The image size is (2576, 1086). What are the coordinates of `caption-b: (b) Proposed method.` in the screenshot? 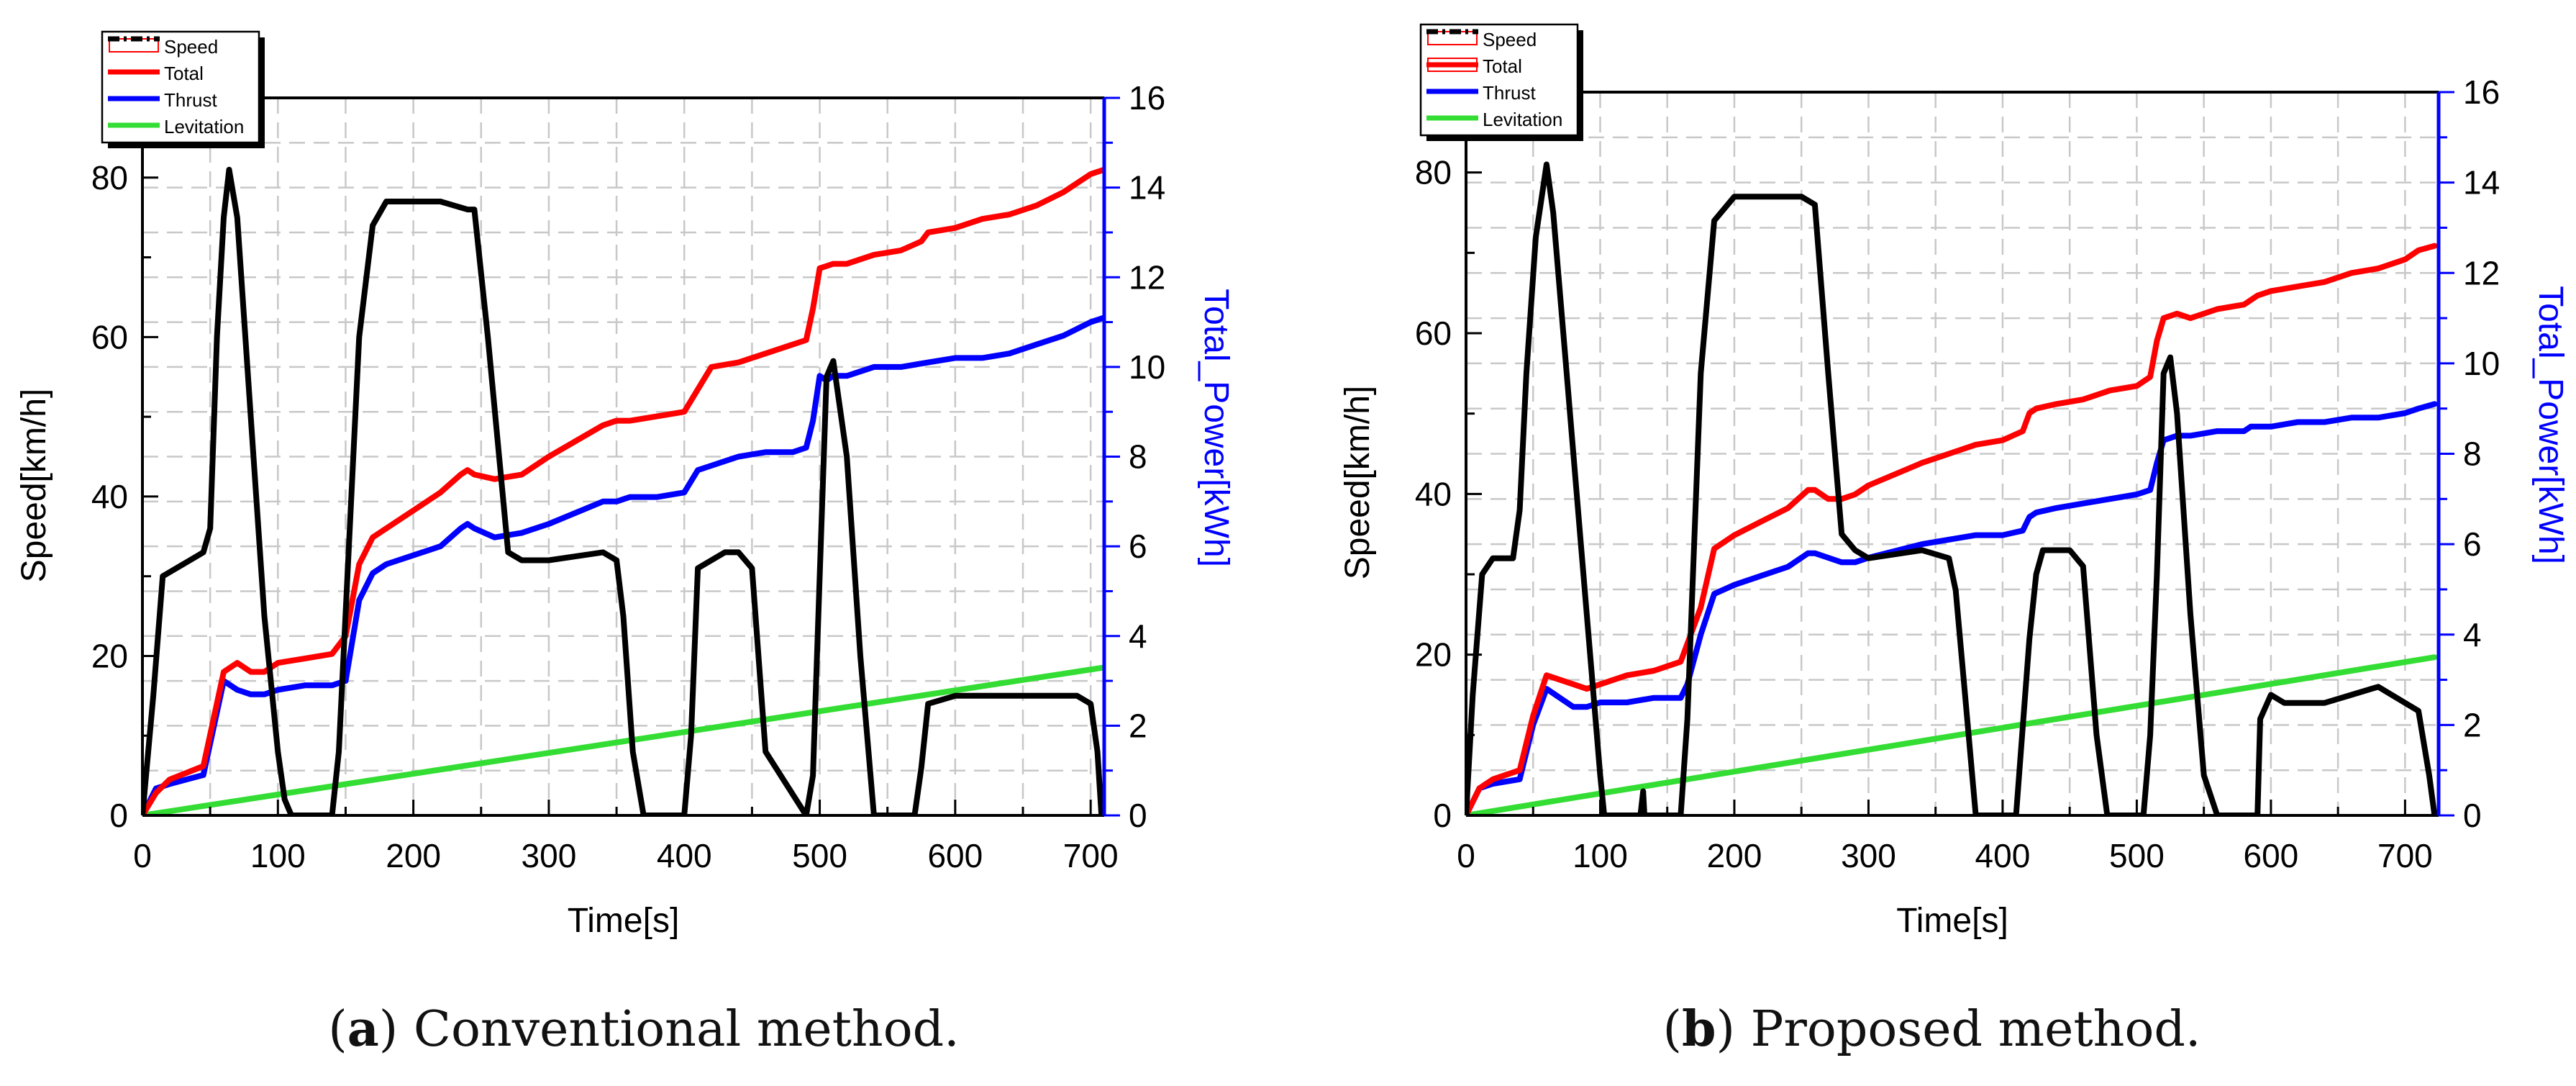 It's located at (1931, 1029).